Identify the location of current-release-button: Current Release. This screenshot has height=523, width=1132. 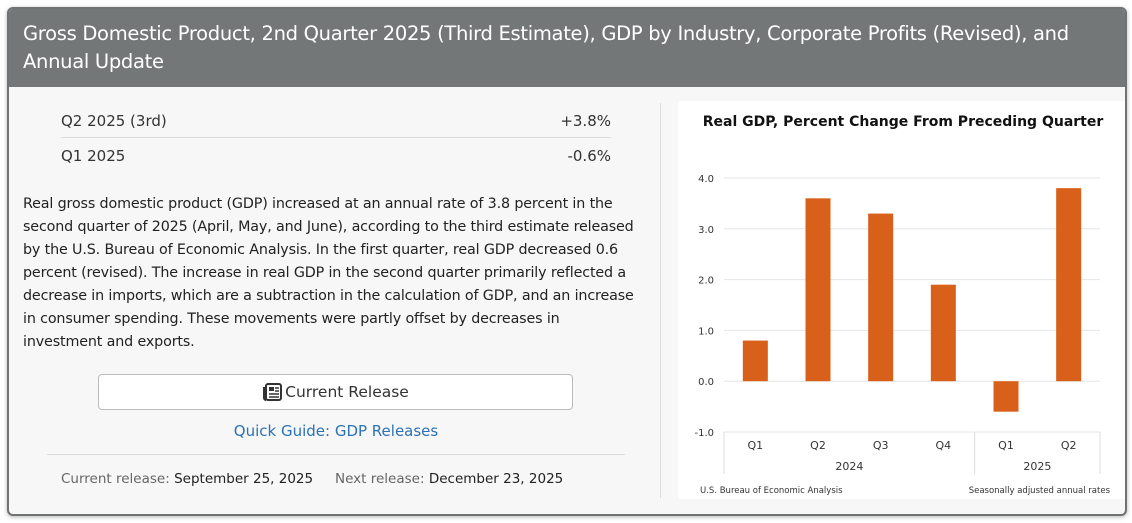
(335, 392).